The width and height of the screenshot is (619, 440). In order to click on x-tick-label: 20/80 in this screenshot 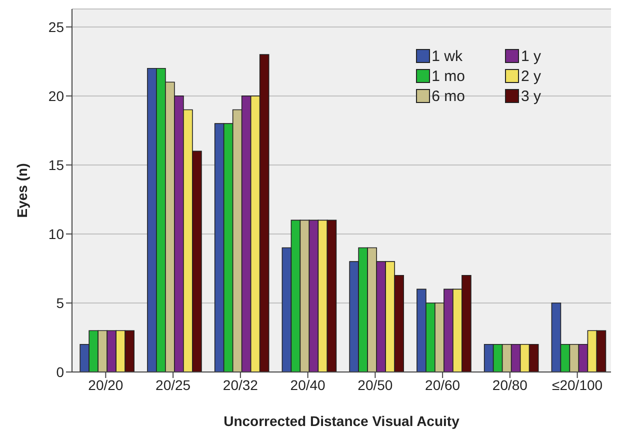, I will do `click(510, 384)`.